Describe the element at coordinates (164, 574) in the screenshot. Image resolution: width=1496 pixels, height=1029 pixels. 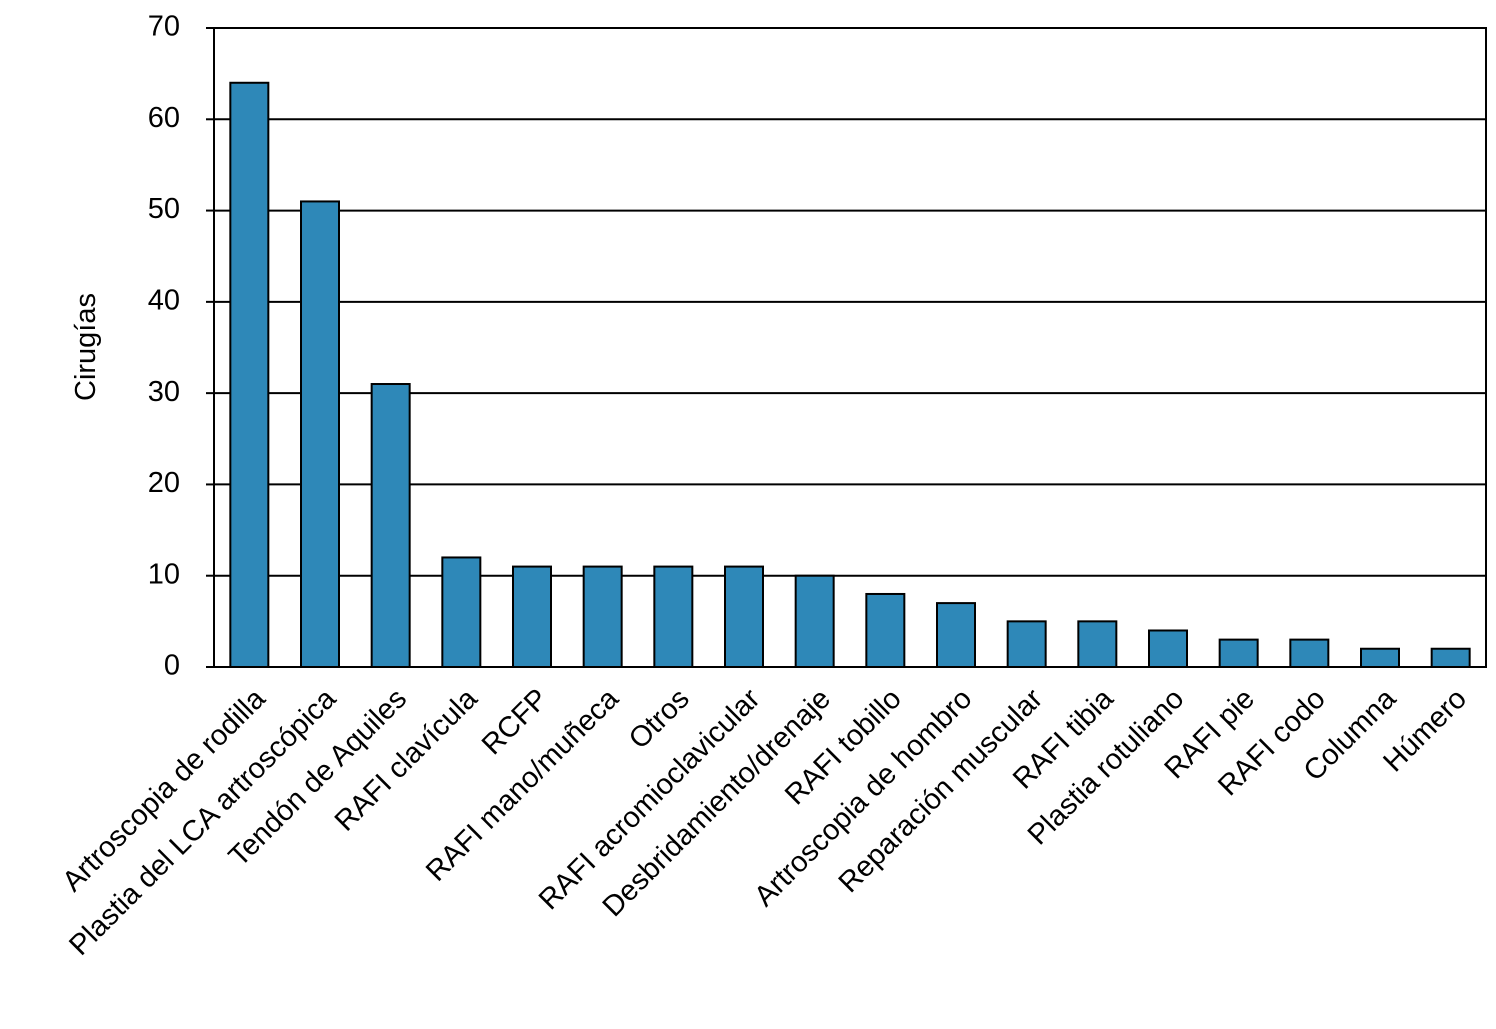
I see `y-tick-label: 10` at that location.